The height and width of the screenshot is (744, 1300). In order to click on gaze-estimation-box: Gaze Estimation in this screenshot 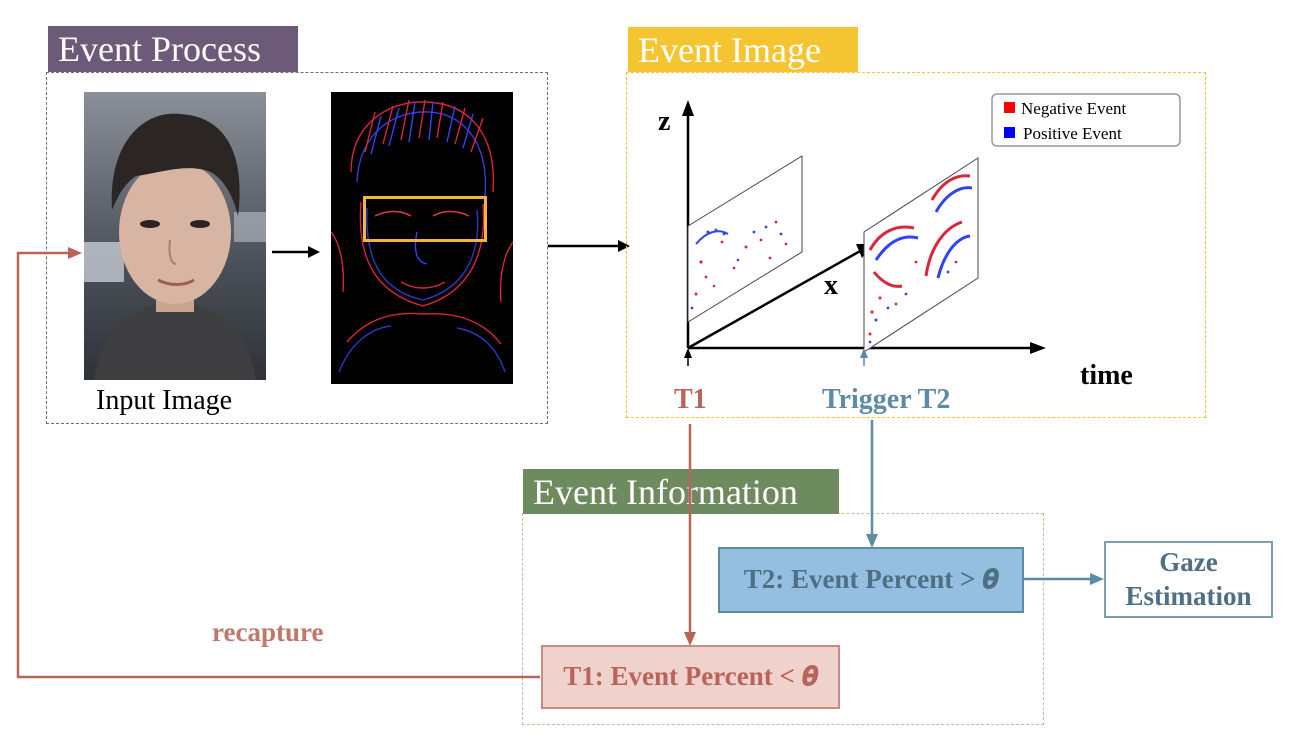, I will do `click(1188, 579)`.